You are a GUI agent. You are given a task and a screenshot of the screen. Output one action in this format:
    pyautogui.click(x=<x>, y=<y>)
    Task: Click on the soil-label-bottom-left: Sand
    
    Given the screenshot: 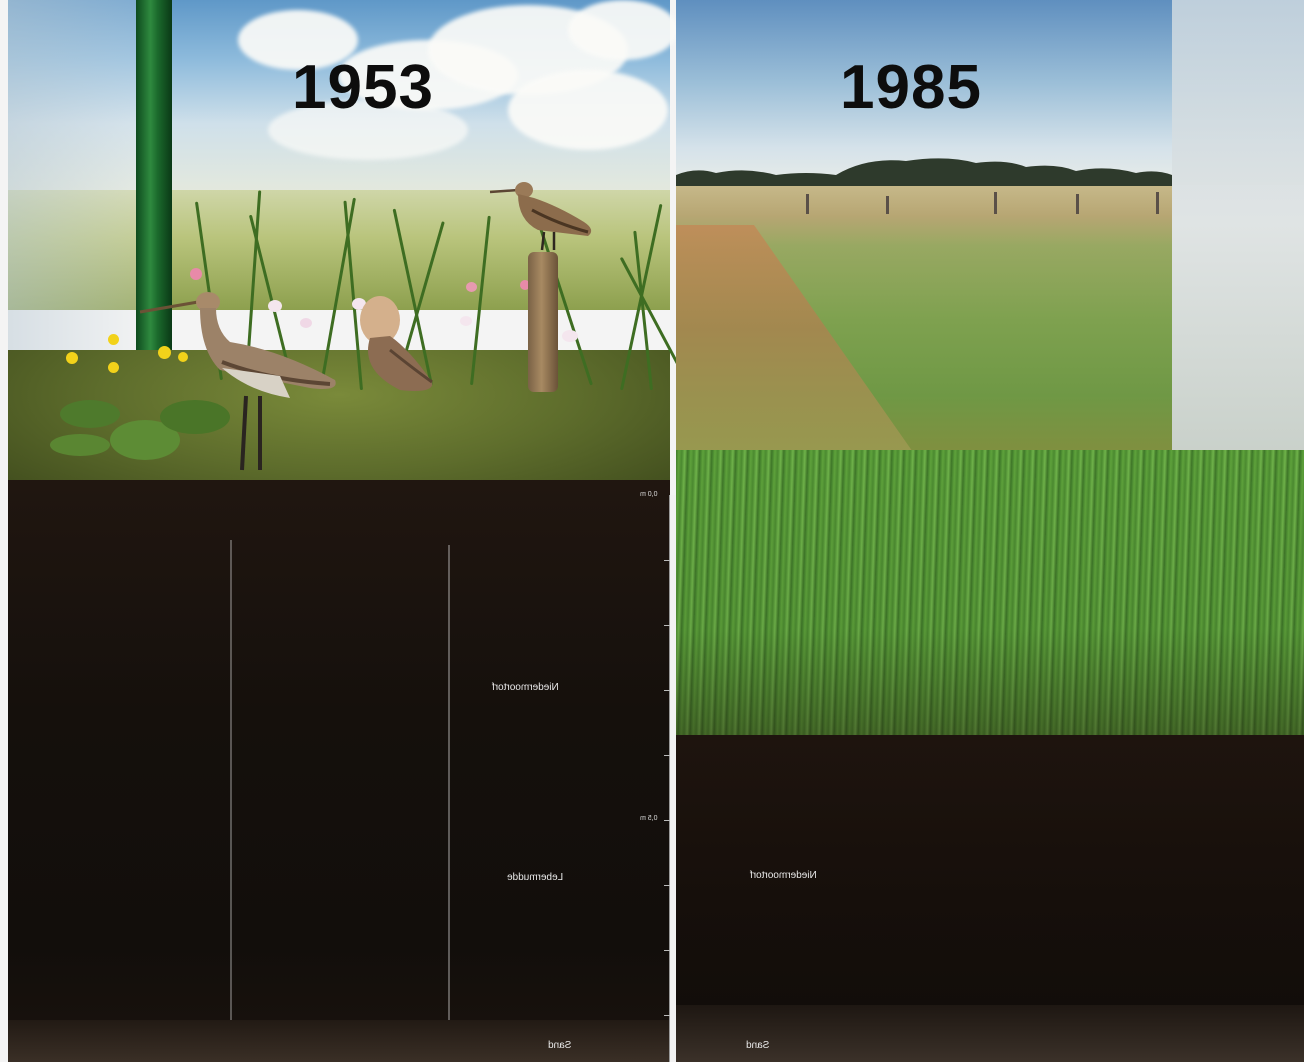 What is the action you would take?
    pyautogui.click(x=560, y=1045)
    